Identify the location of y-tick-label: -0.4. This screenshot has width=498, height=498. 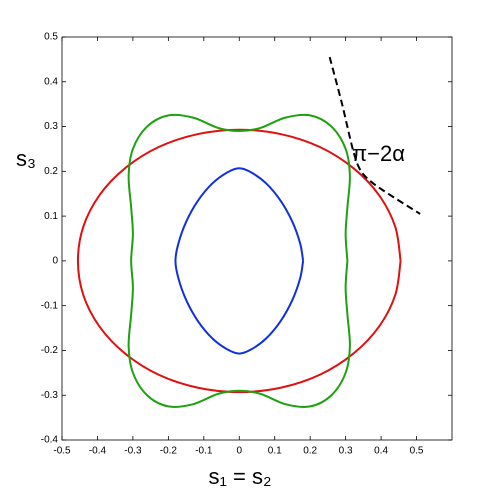
(50, 440).